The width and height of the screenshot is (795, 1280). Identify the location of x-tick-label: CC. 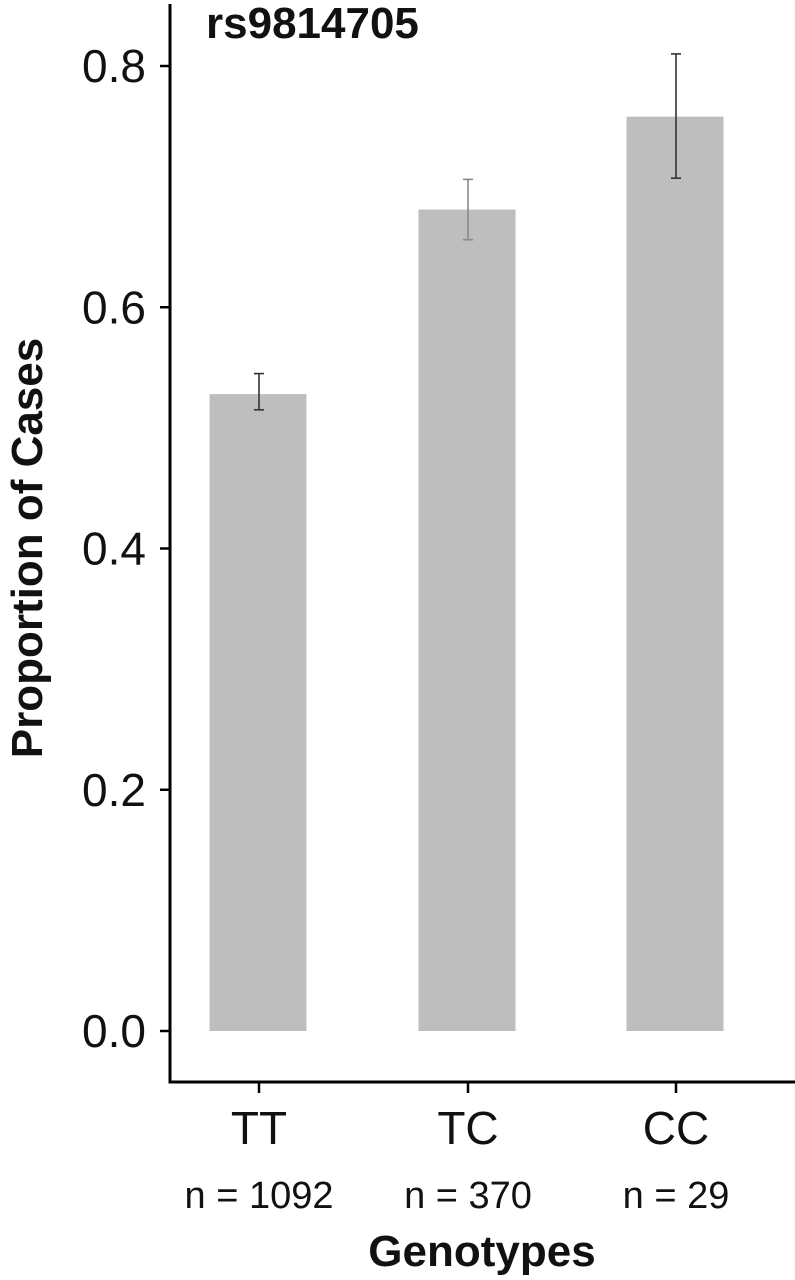
(676, 1128).